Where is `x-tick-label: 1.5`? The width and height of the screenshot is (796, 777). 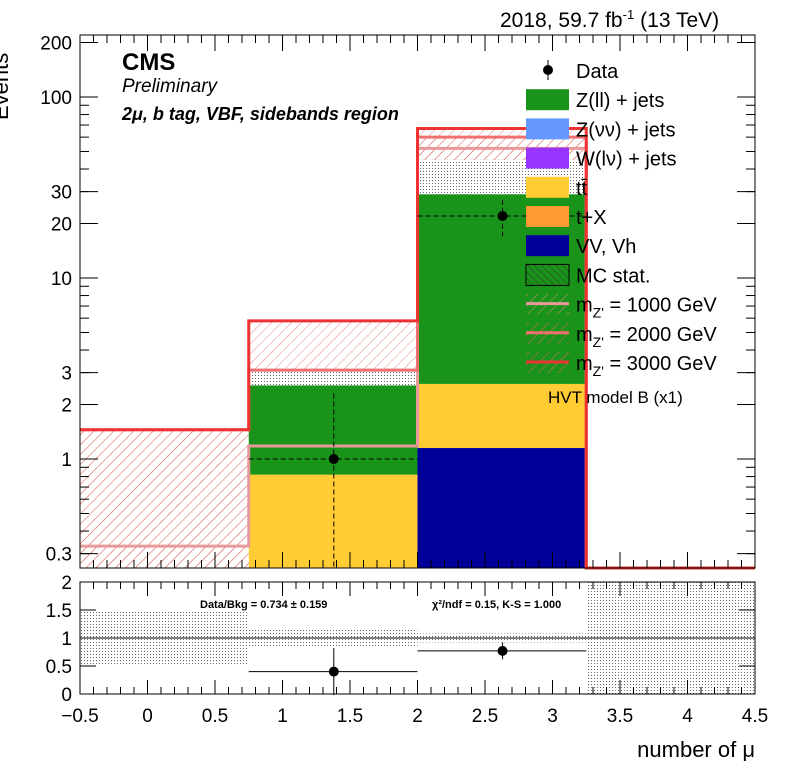 x-tick-label: 1.5 is located at coordinates (350, 716).